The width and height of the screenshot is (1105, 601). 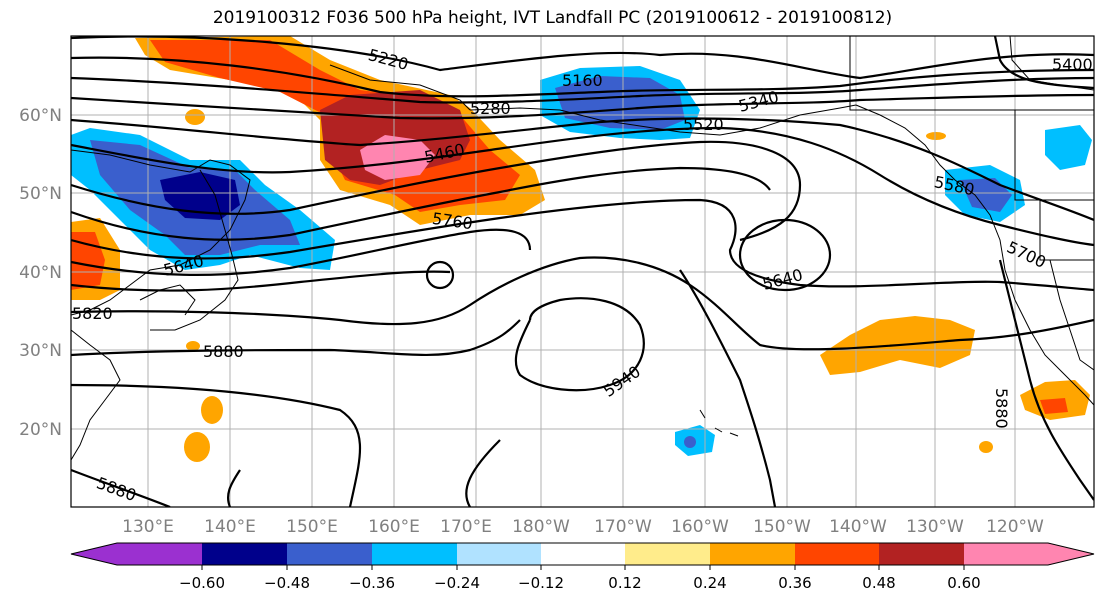 I want to click on colorbar-tick-label: −0.12, so click(x=541, y=583).